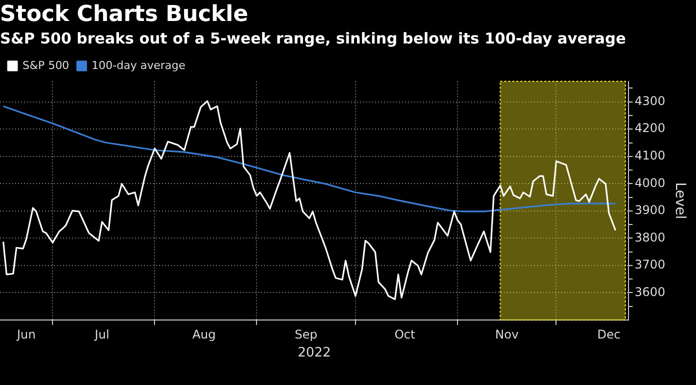 This screenshot has height=385, width=696. Describe the element at coordinates (204, 334) in the screenshot. I see `x-tick-label: Aug` at that location.